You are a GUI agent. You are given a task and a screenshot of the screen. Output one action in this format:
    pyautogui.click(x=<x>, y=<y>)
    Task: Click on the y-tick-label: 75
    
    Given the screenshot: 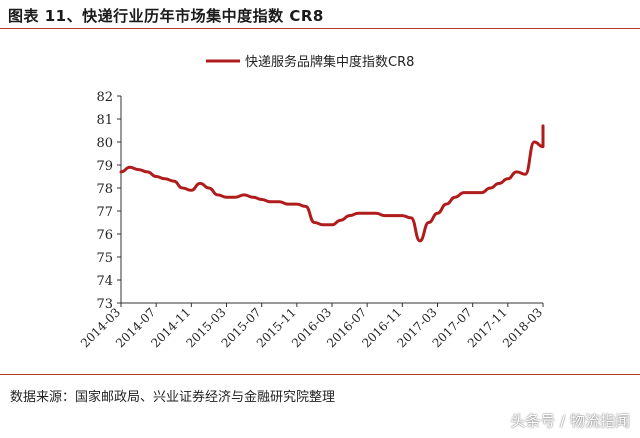 What is the action you would take?
    pyautogui.click(x=104, y=258)
    